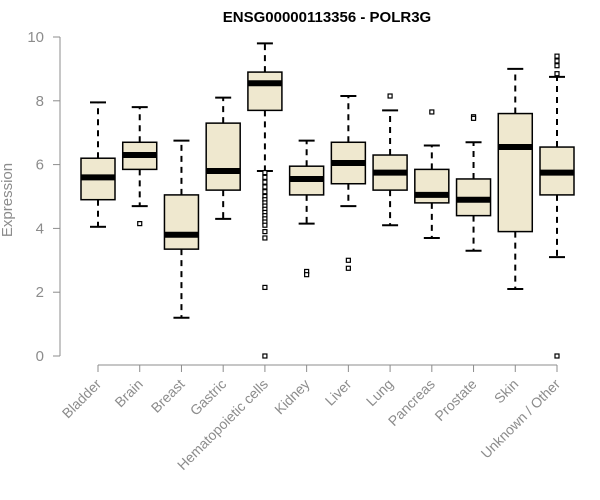  I want to click on y-tick-label: 10, so click(35, 37).